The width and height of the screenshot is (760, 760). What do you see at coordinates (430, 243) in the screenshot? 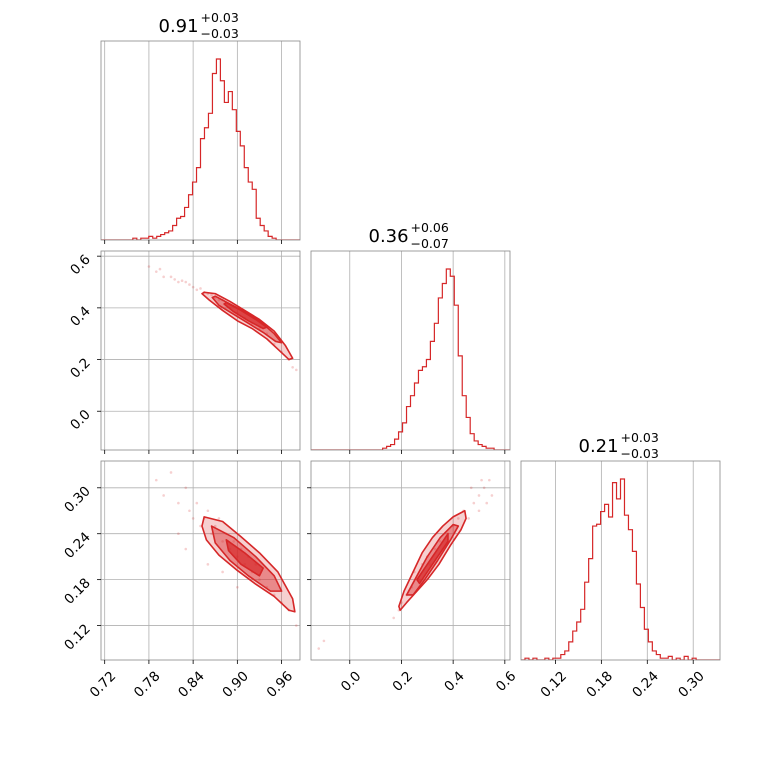
I see `title-err-minus: −0.07` at bounding box center [430, 243].